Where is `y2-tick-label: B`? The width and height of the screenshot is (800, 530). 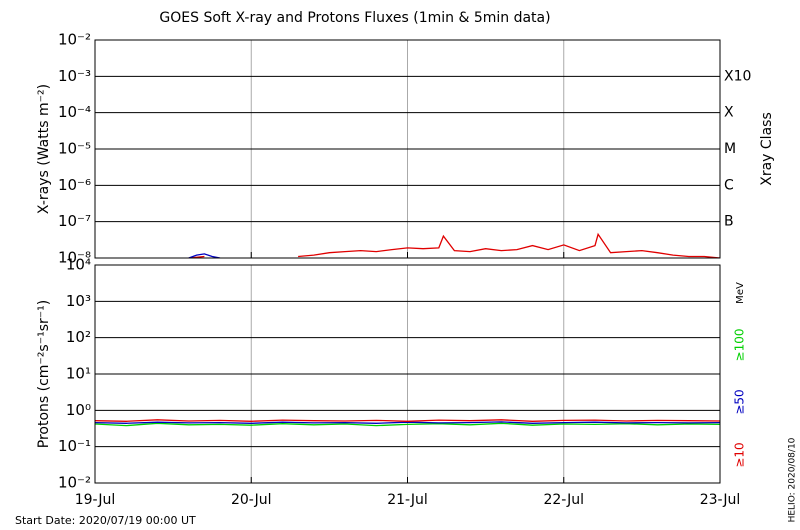 y2-tick-label: B is located at coordinates (729, 222).